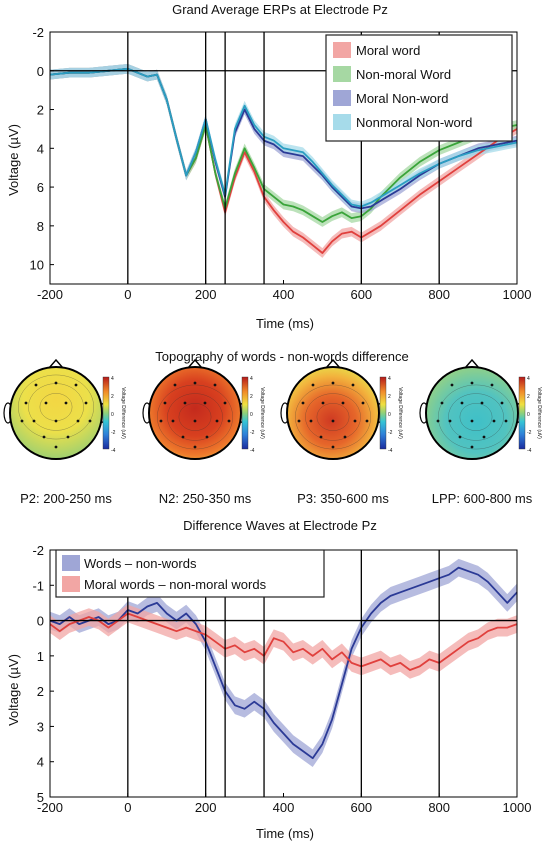 The width and height of the screenshot is (555, 850). I want to click on panel-a-x-tick-label: 800, so click(439, 294).